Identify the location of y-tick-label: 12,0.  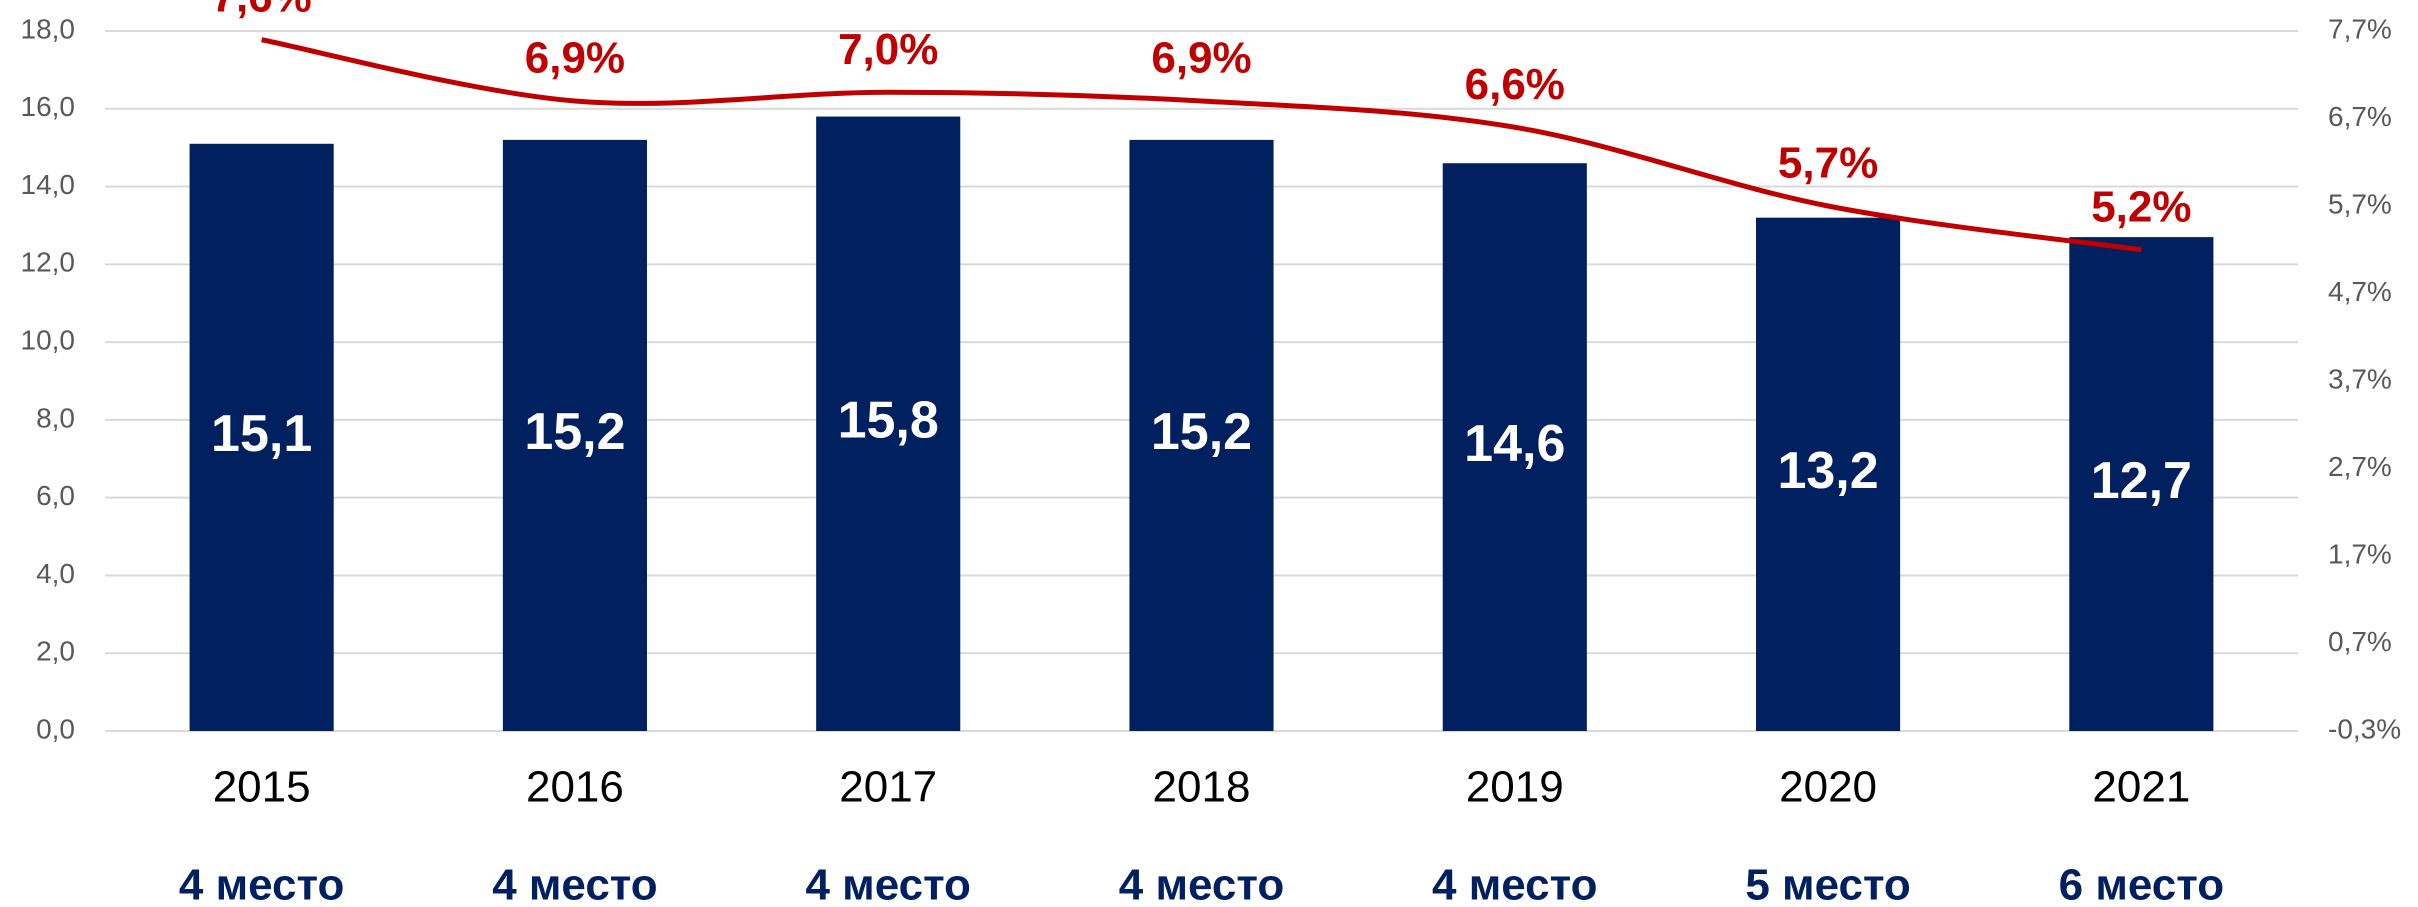
(48, 262).